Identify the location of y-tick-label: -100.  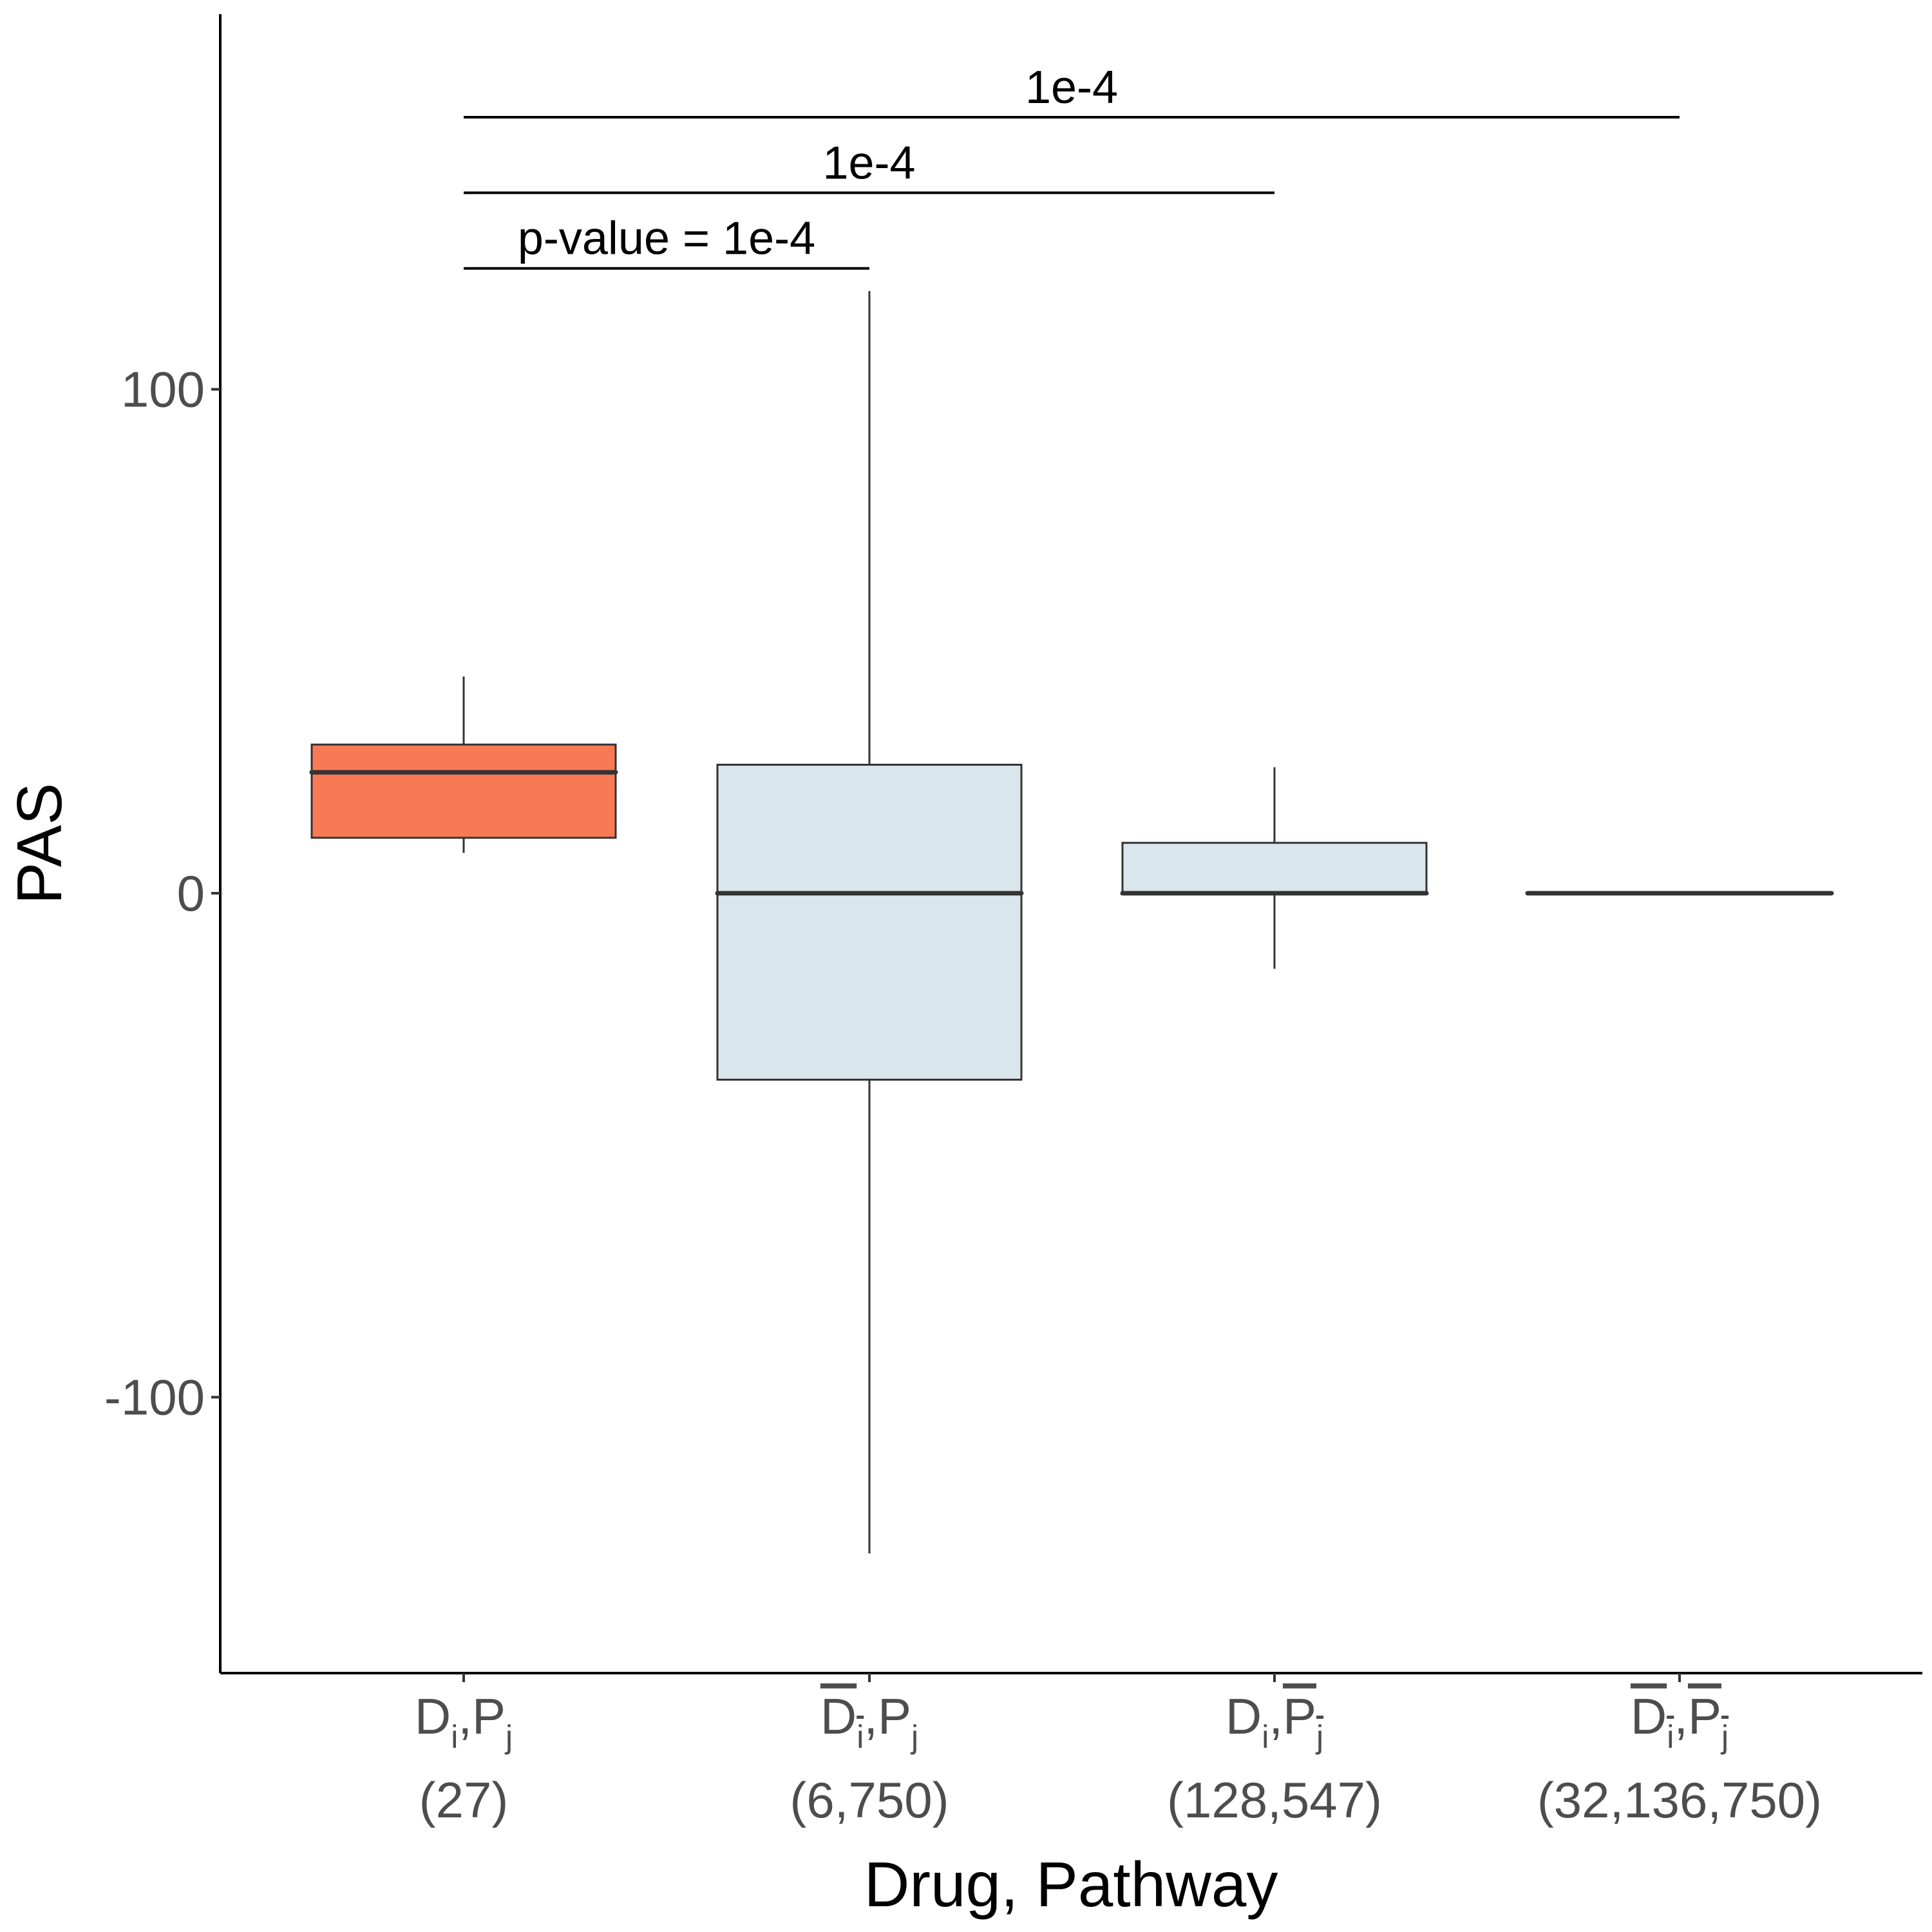
(155, 1397).